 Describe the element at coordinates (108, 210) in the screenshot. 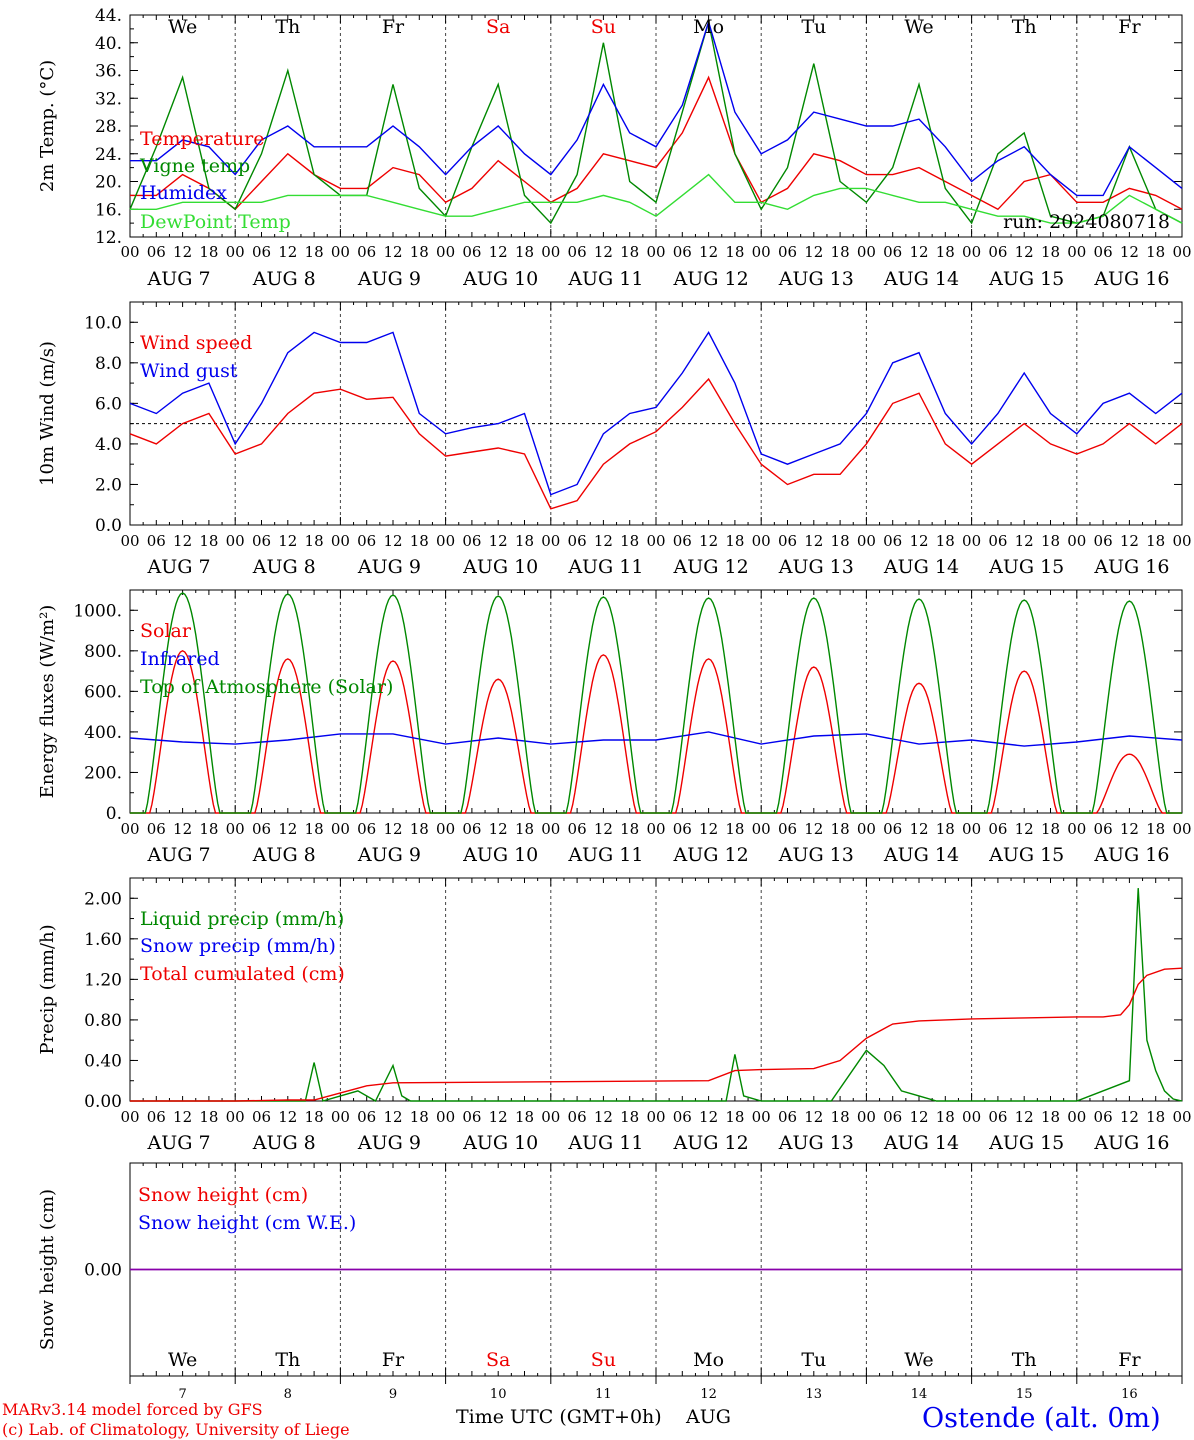

I see `y-tick-label: 16.` at that location.